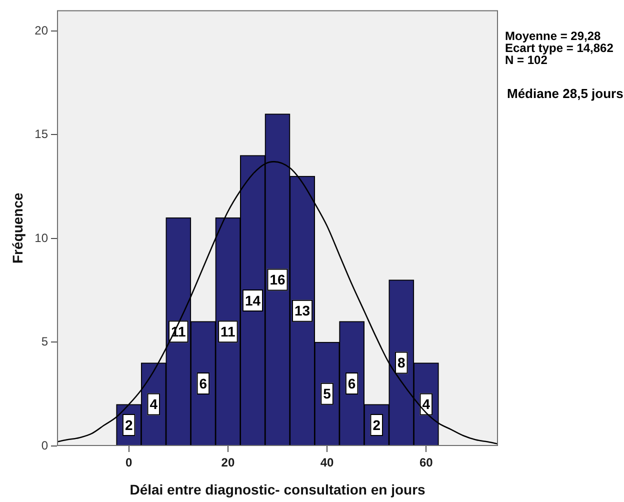 The image size is (624, 502). Describe the element at coordinates (327, 394) in the screenshot. I see `data-label: 5` at that location.